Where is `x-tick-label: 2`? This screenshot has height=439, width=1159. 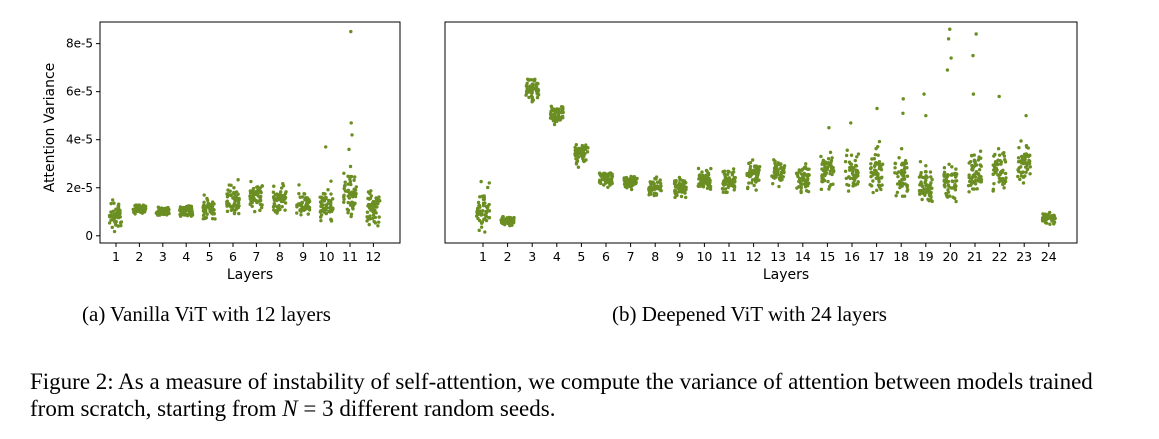 x-tick-label: 2 is located at coordinates (508, 256).